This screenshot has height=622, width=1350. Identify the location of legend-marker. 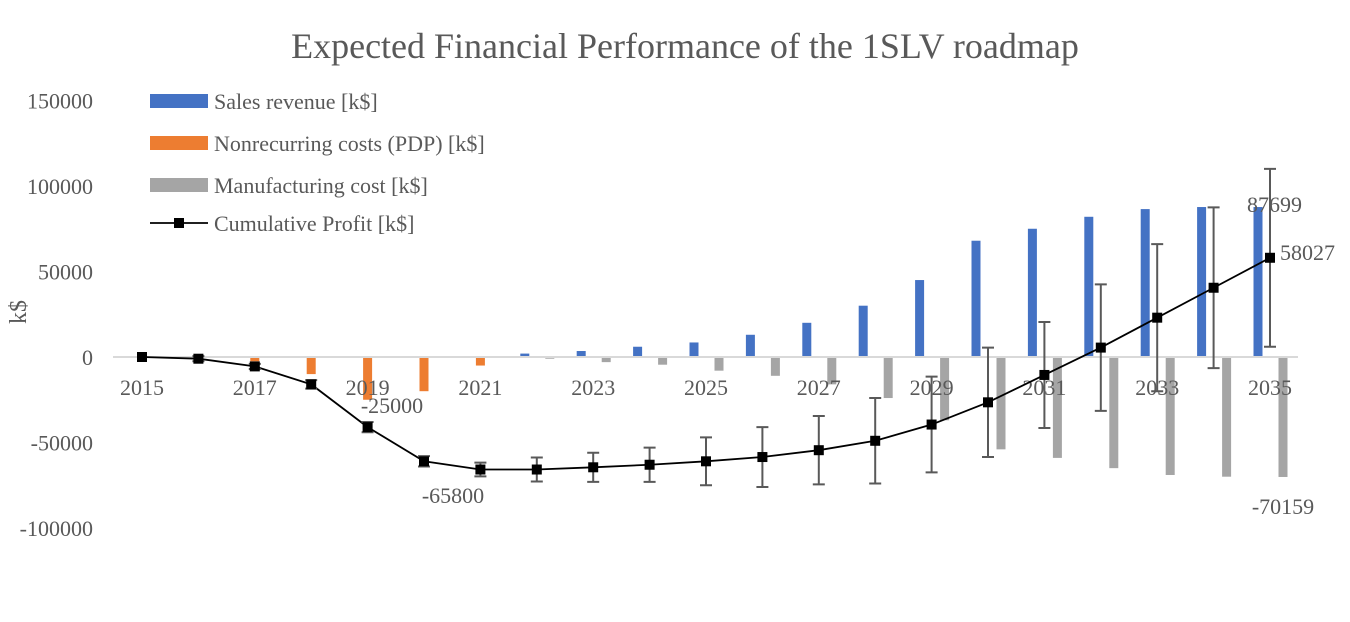
(179, 223).